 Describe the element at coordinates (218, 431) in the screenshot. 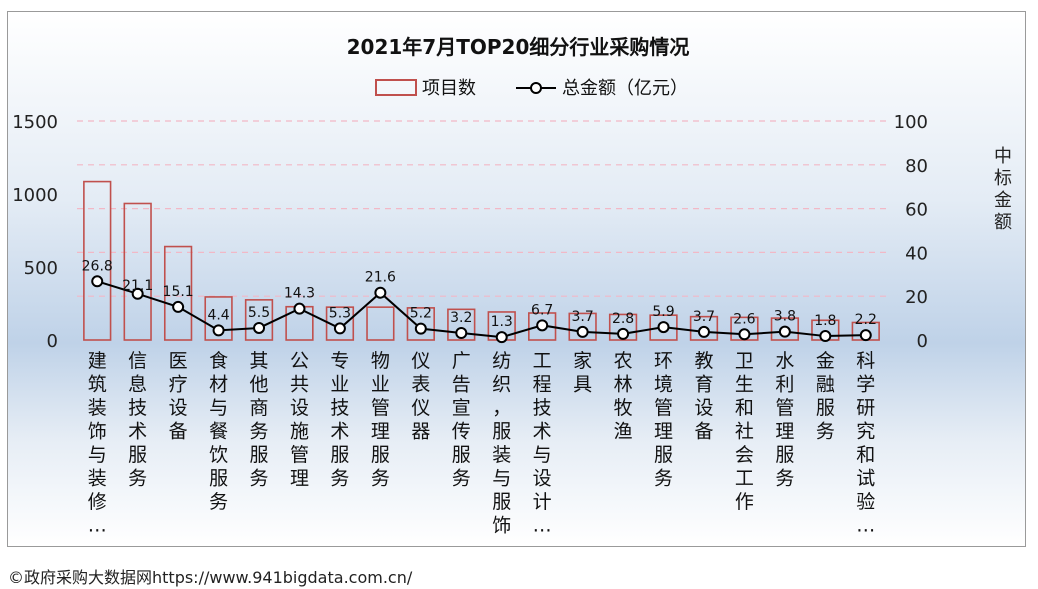

I see `category-label: 食材与餐饮服务` at that location.